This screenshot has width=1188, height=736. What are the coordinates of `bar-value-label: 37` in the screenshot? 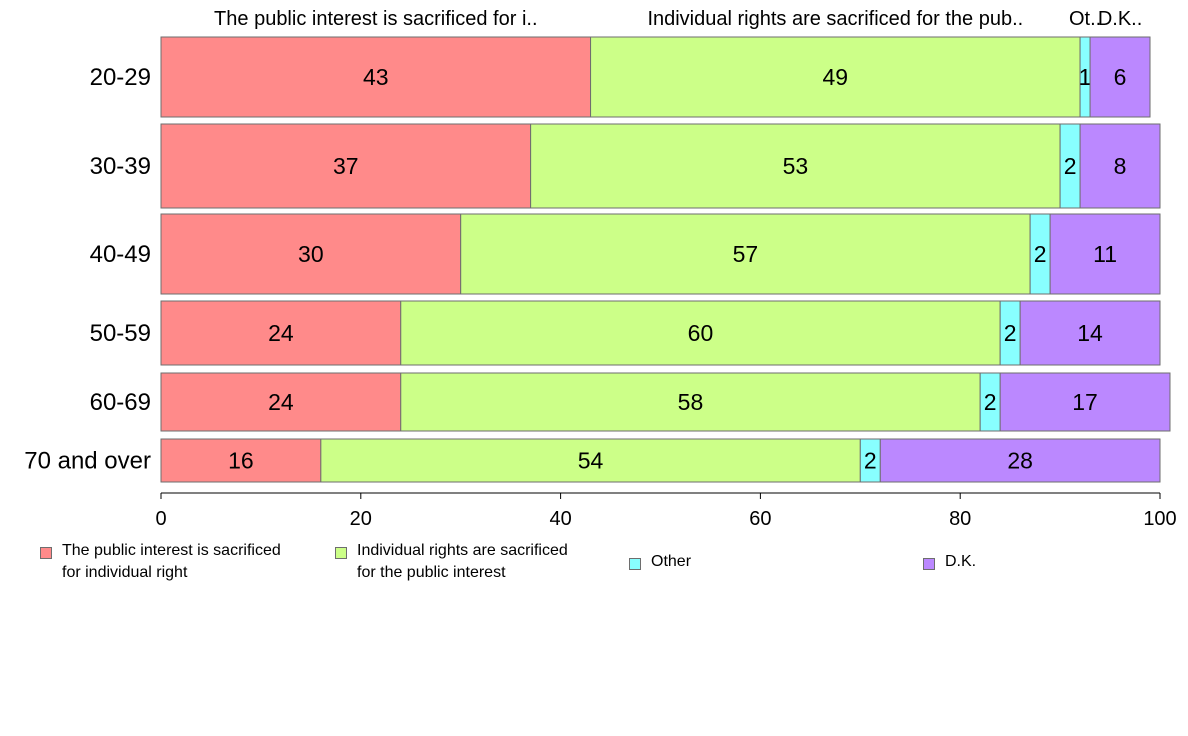 It's located at (346, 166).